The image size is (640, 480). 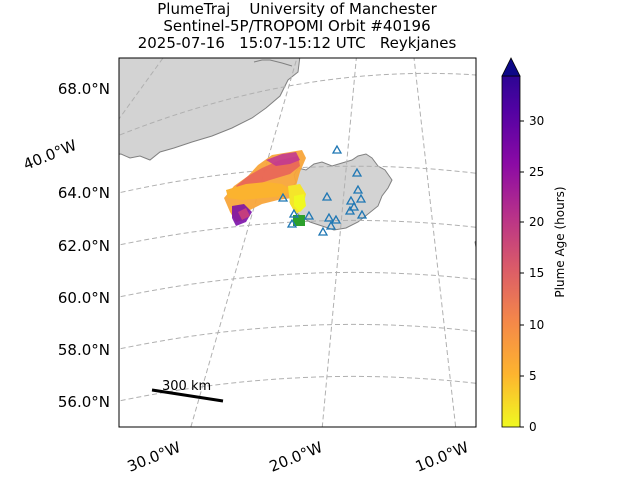 I want to click on title-line-3: 2025-07-16 15:07-15:12 UTC Reykjanes, so click(x=297, y=43).